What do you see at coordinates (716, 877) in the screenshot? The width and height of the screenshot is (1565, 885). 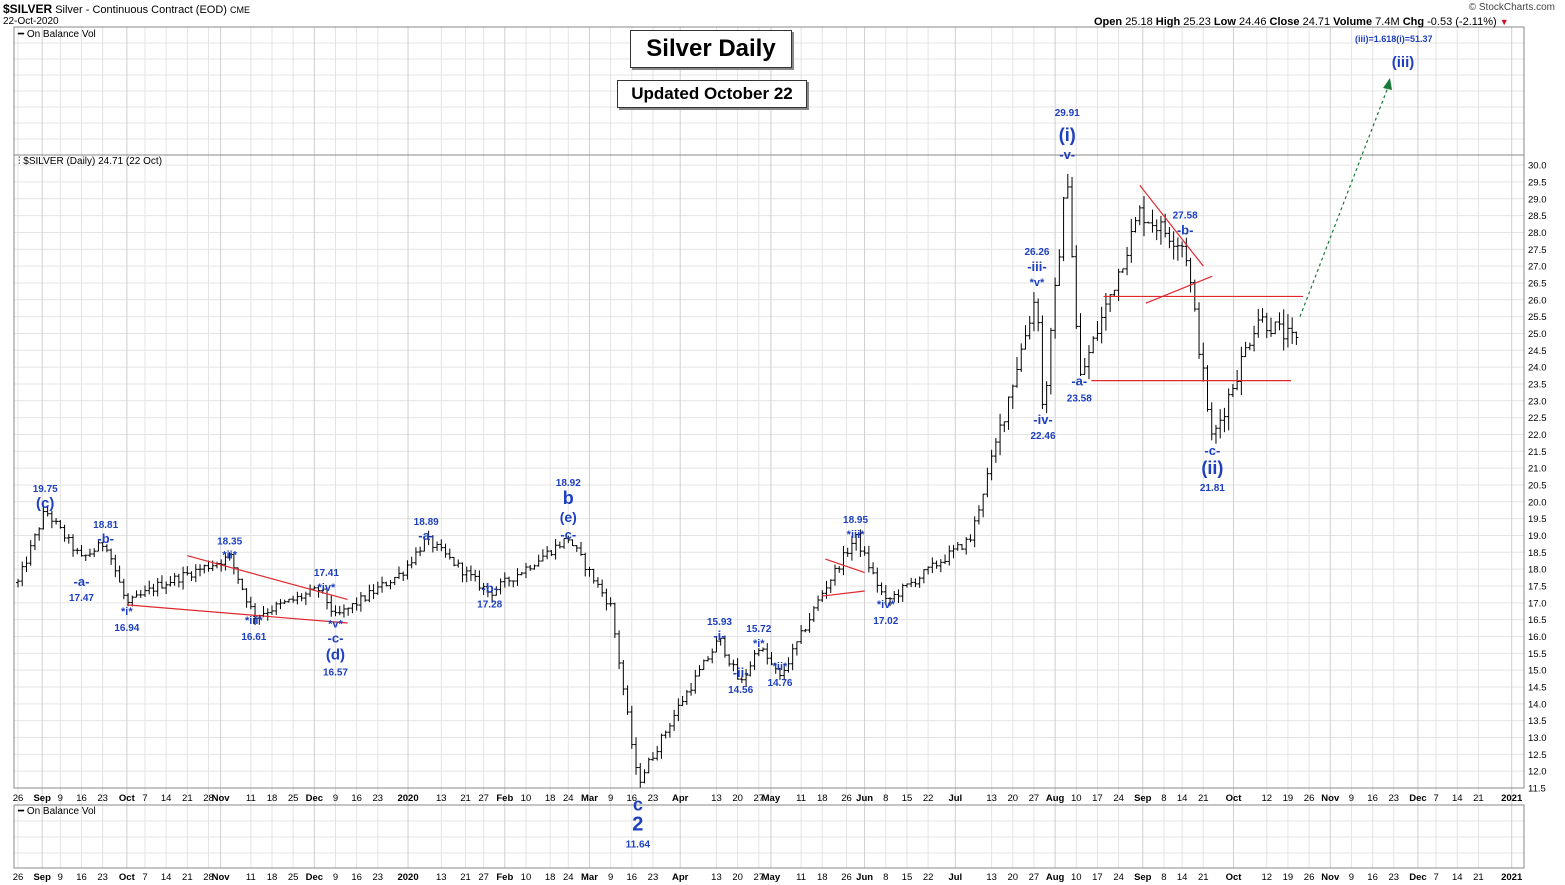 I see `x-tick-label-bottom: 13` at bounding box center [716, 877].